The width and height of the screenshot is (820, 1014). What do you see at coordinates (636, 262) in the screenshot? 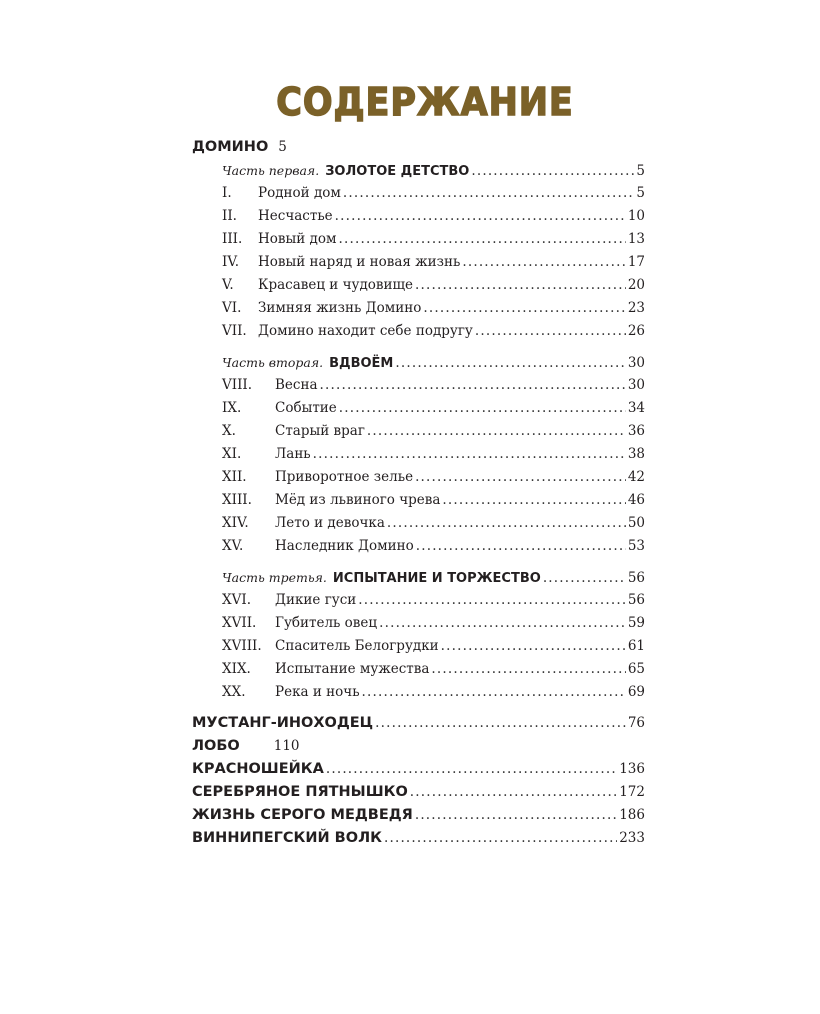
I see `page-number: 17` at bounding box center [636, 262].